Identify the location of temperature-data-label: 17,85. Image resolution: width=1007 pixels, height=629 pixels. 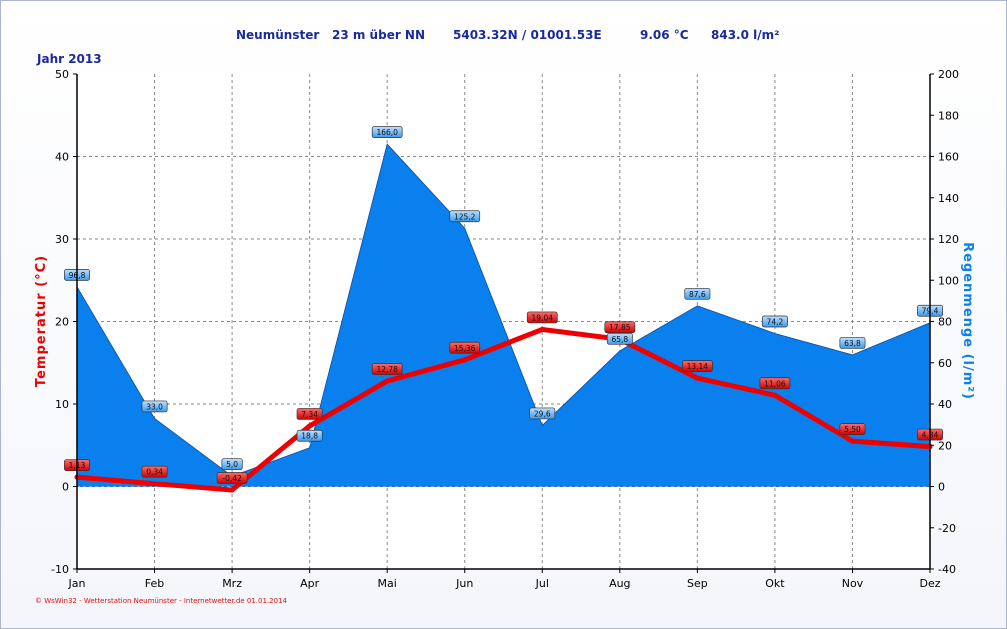
(620, 327).